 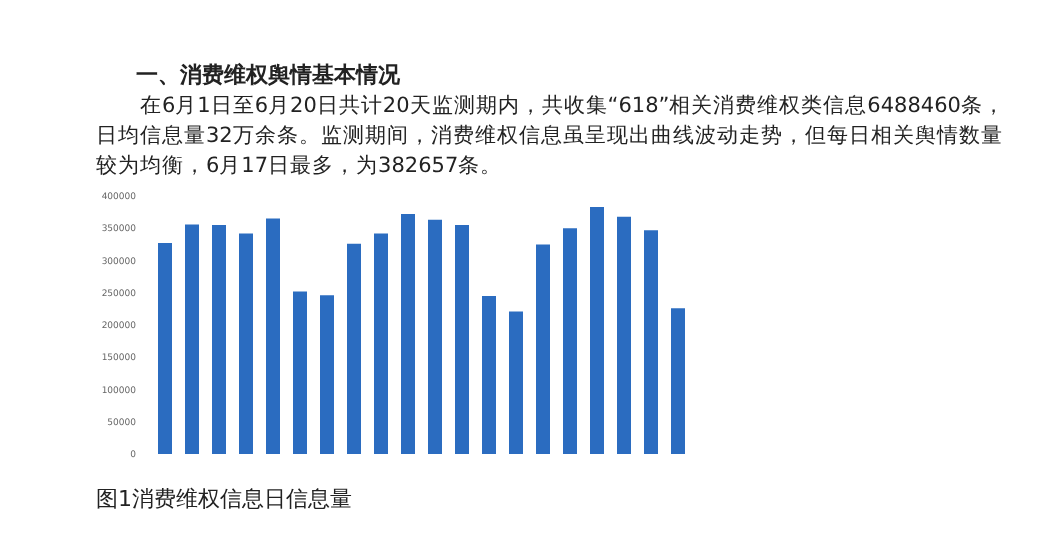 I want to click on caption: 图1消费维权信息日信息量, so click(x=224, y=499).